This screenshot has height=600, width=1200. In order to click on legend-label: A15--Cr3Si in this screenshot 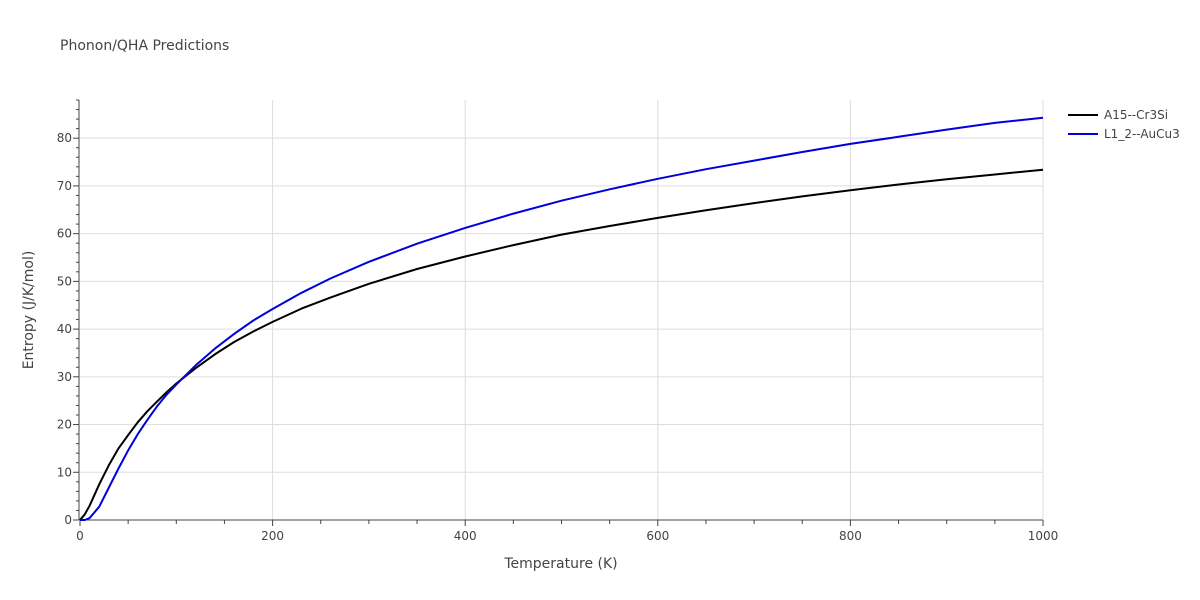, I will do `click(1136, 115)`.